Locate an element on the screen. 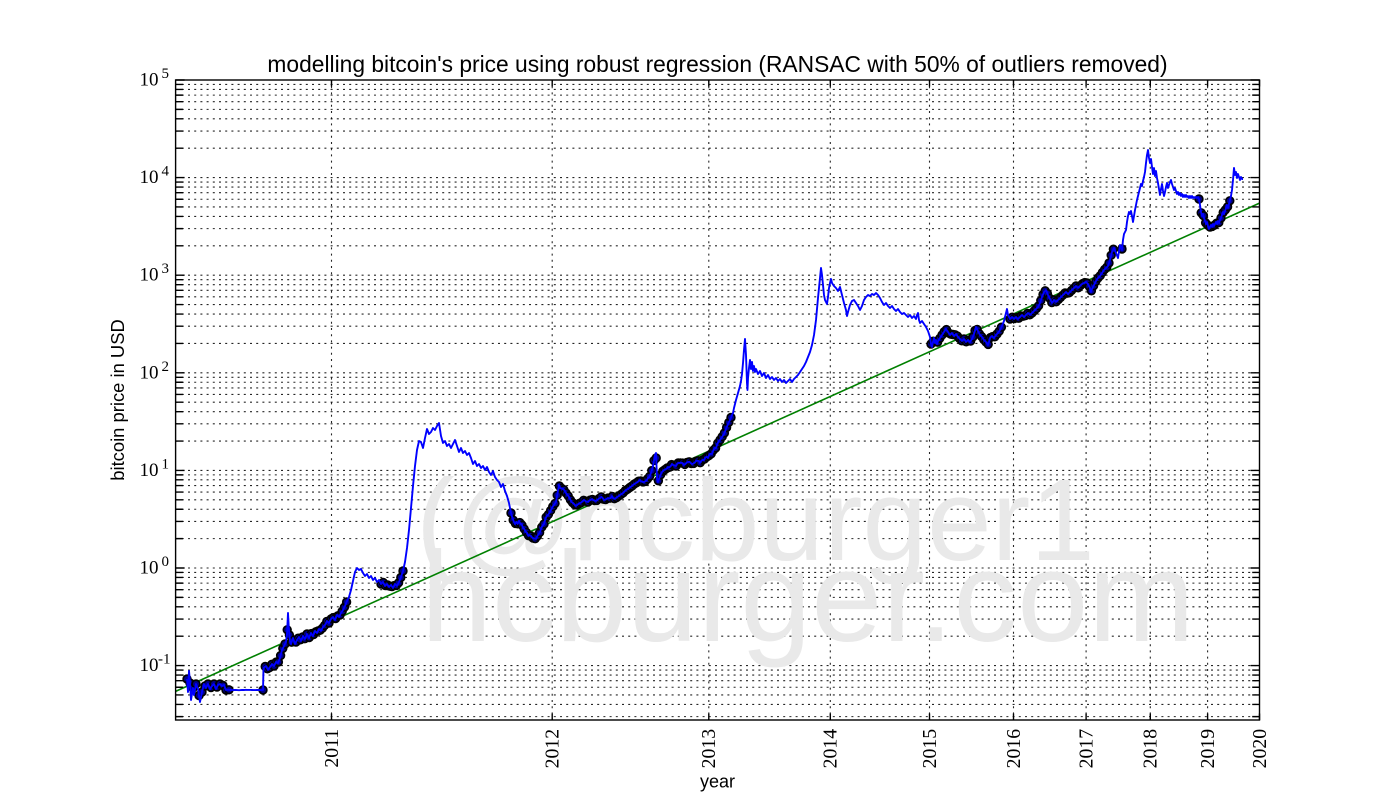 This screenshot has height=805, width=1400. svg-text: (@hcburger1 is located at coordinates (755, 520).